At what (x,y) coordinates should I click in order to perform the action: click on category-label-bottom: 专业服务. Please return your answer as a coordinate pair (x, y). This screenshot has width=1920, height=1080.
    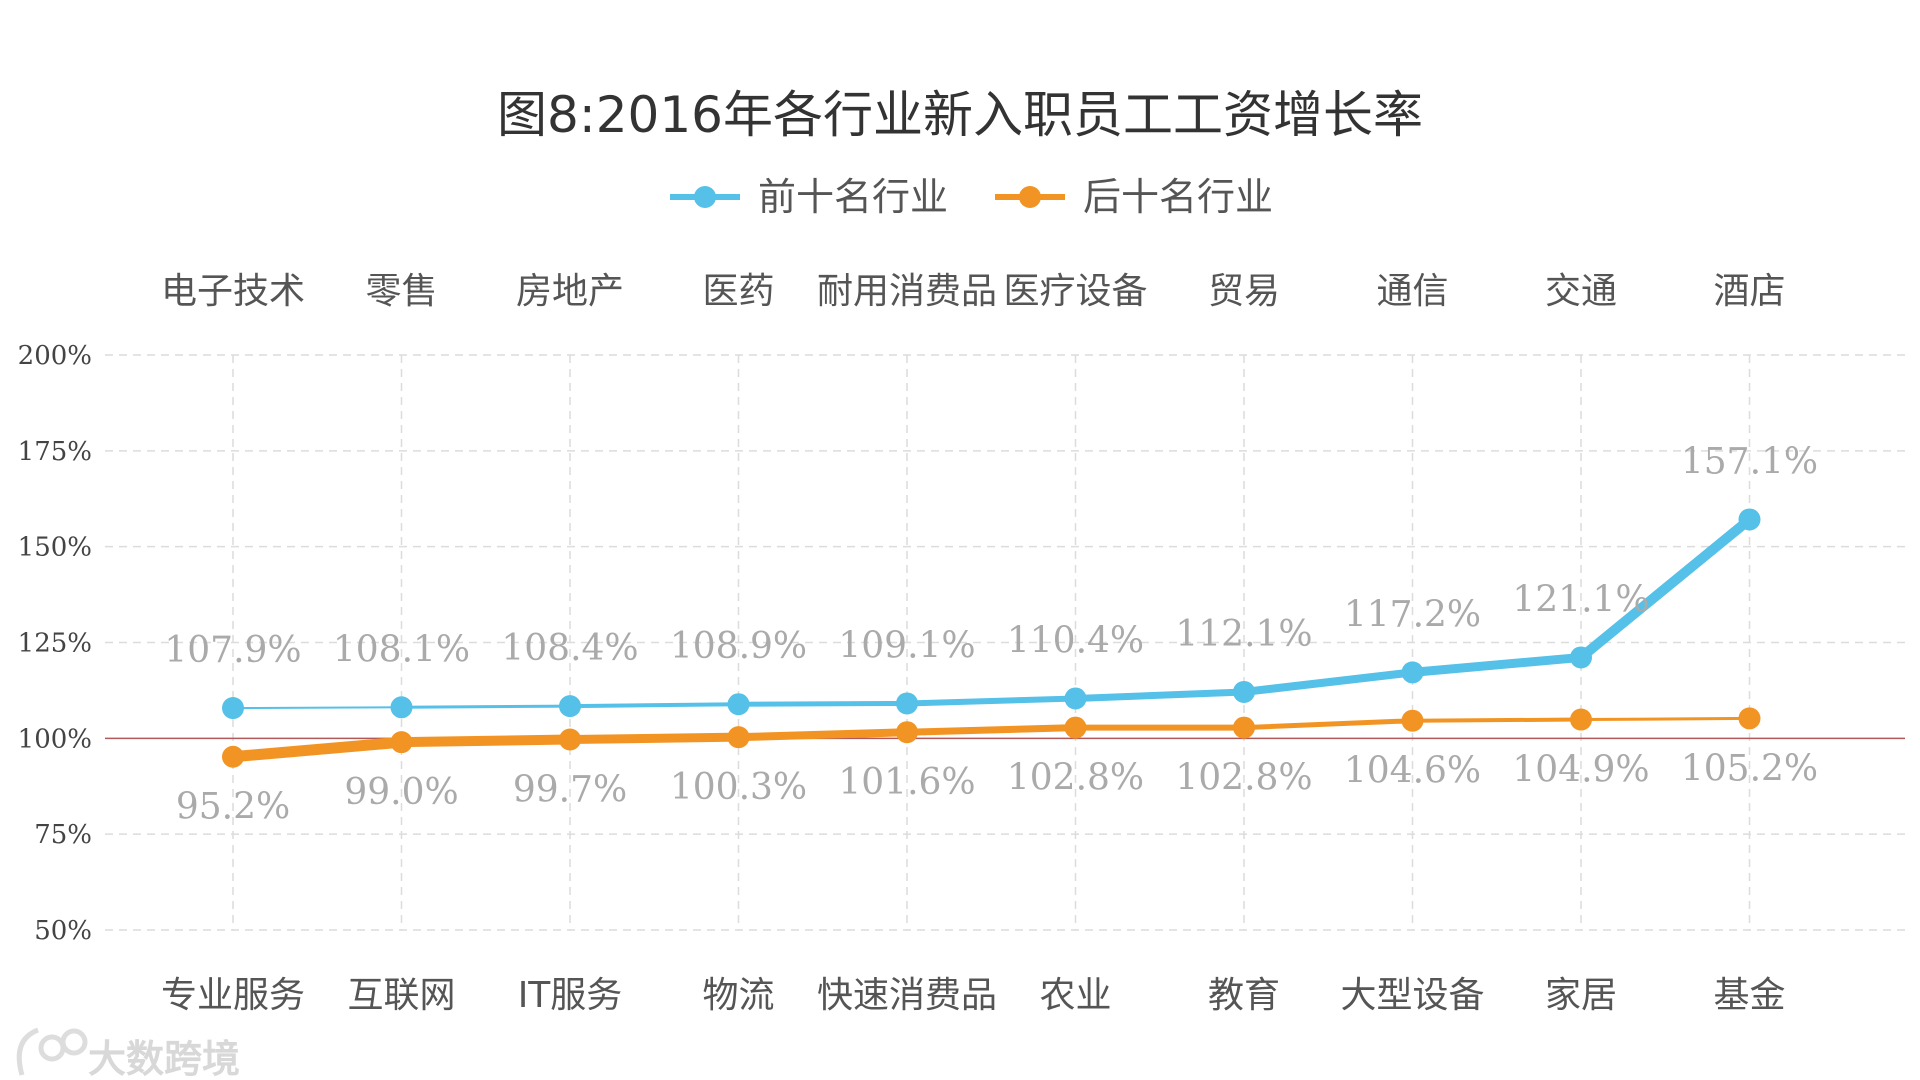
    Looking at the image, I should click on (233, 995).